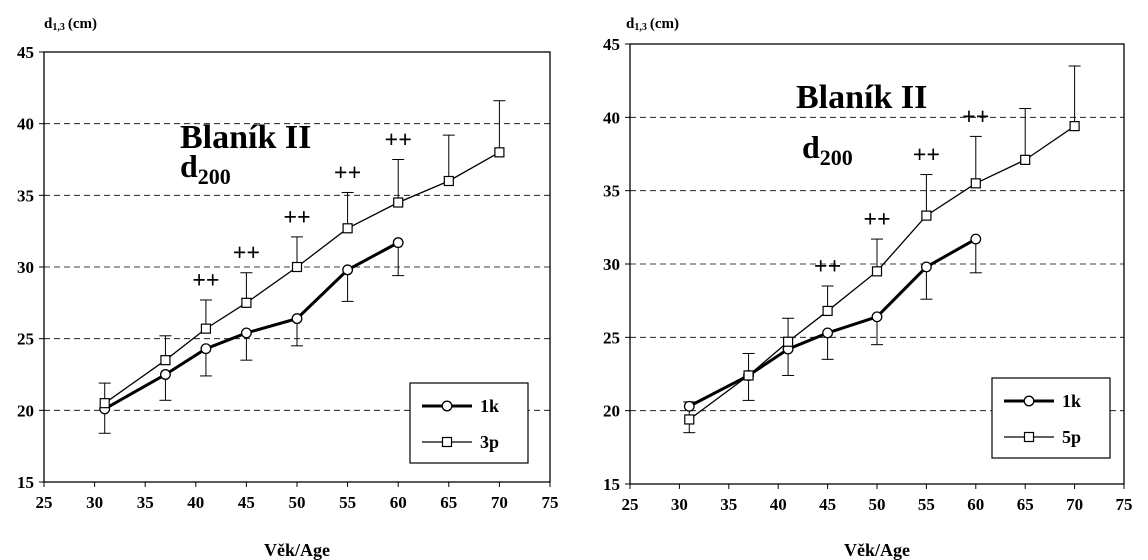 The height and width of the screenshot is (560, 1148). I want to click on x-tick-label: 35, so click(145, 502).